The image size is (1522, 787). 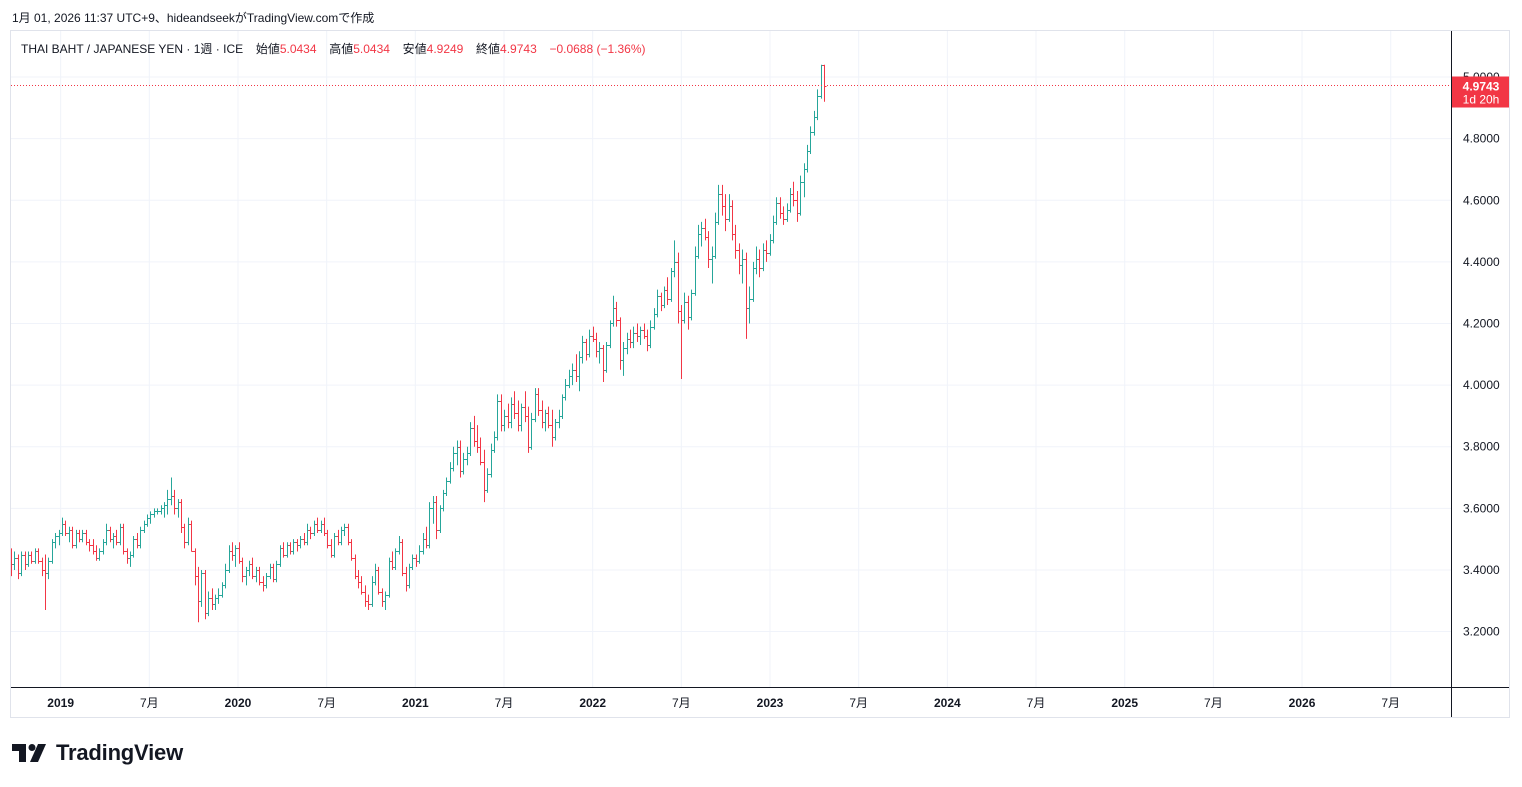 I want to click on legend-symbol: THAI BAHT / JAPANESE YEN, so click(x=102, y=49).